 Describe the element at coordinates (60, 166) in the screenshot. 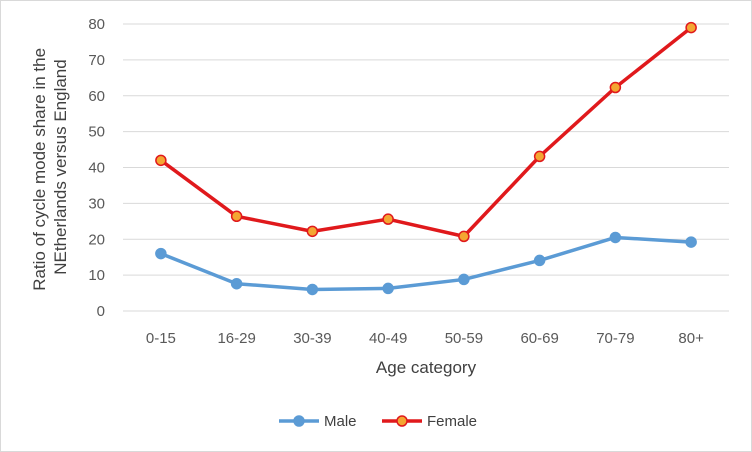

I see `y-axis-title-line-2: NEtherlands versus England` at that location.